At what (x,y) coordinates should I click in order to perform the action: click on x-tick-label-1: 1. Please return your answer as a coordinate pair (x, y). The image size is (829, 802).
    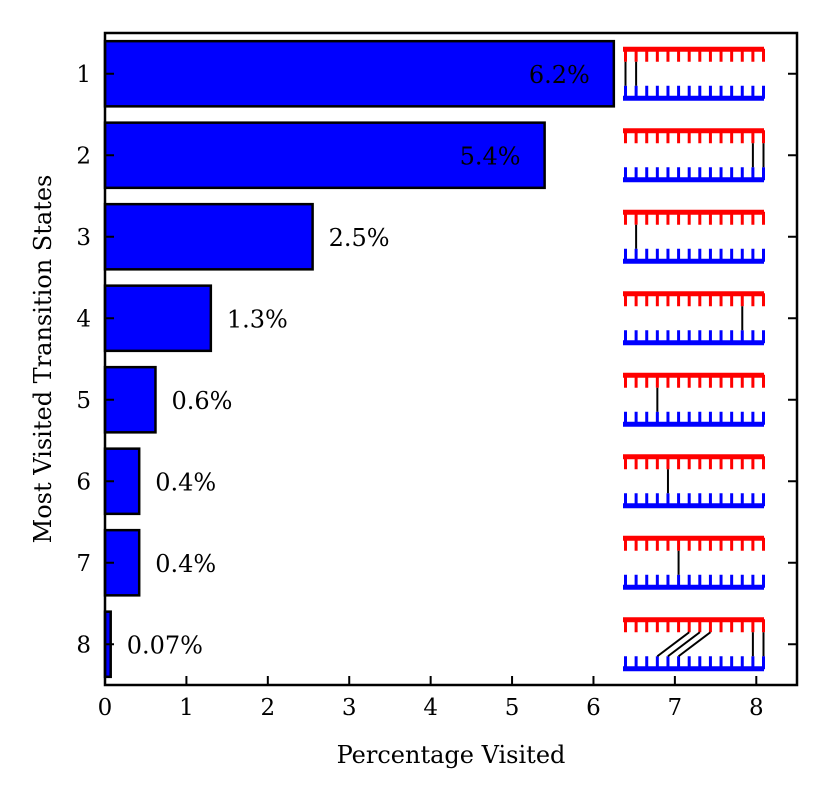
    Looking at the image, I should click on (186, 708).